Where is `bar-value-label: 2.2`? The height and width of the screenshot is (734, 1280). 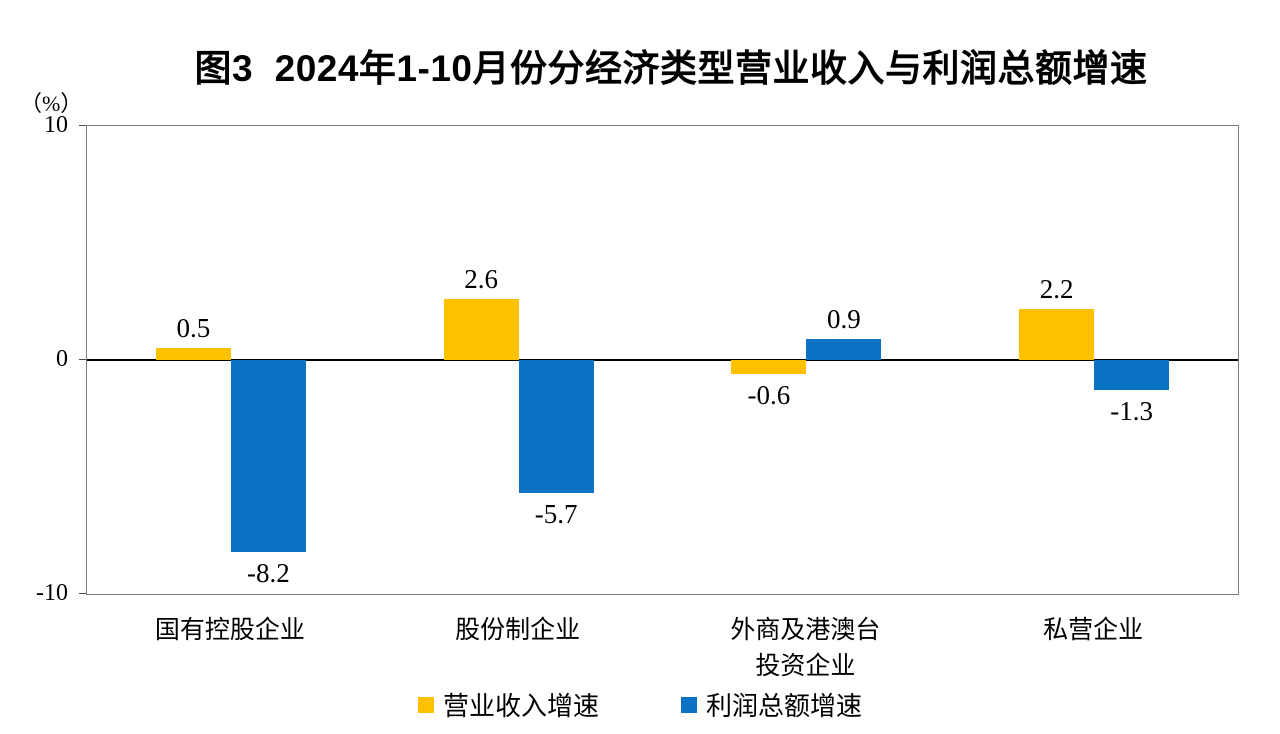 bar-value-label: 2.2 is located at coordinates (1056, 288).